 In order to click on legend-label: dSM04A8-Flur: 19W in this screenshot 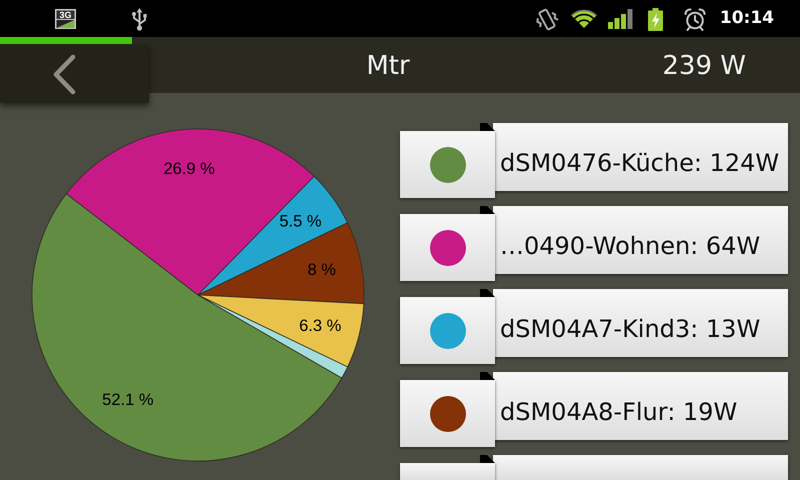, I will do `click(619, 412)`.